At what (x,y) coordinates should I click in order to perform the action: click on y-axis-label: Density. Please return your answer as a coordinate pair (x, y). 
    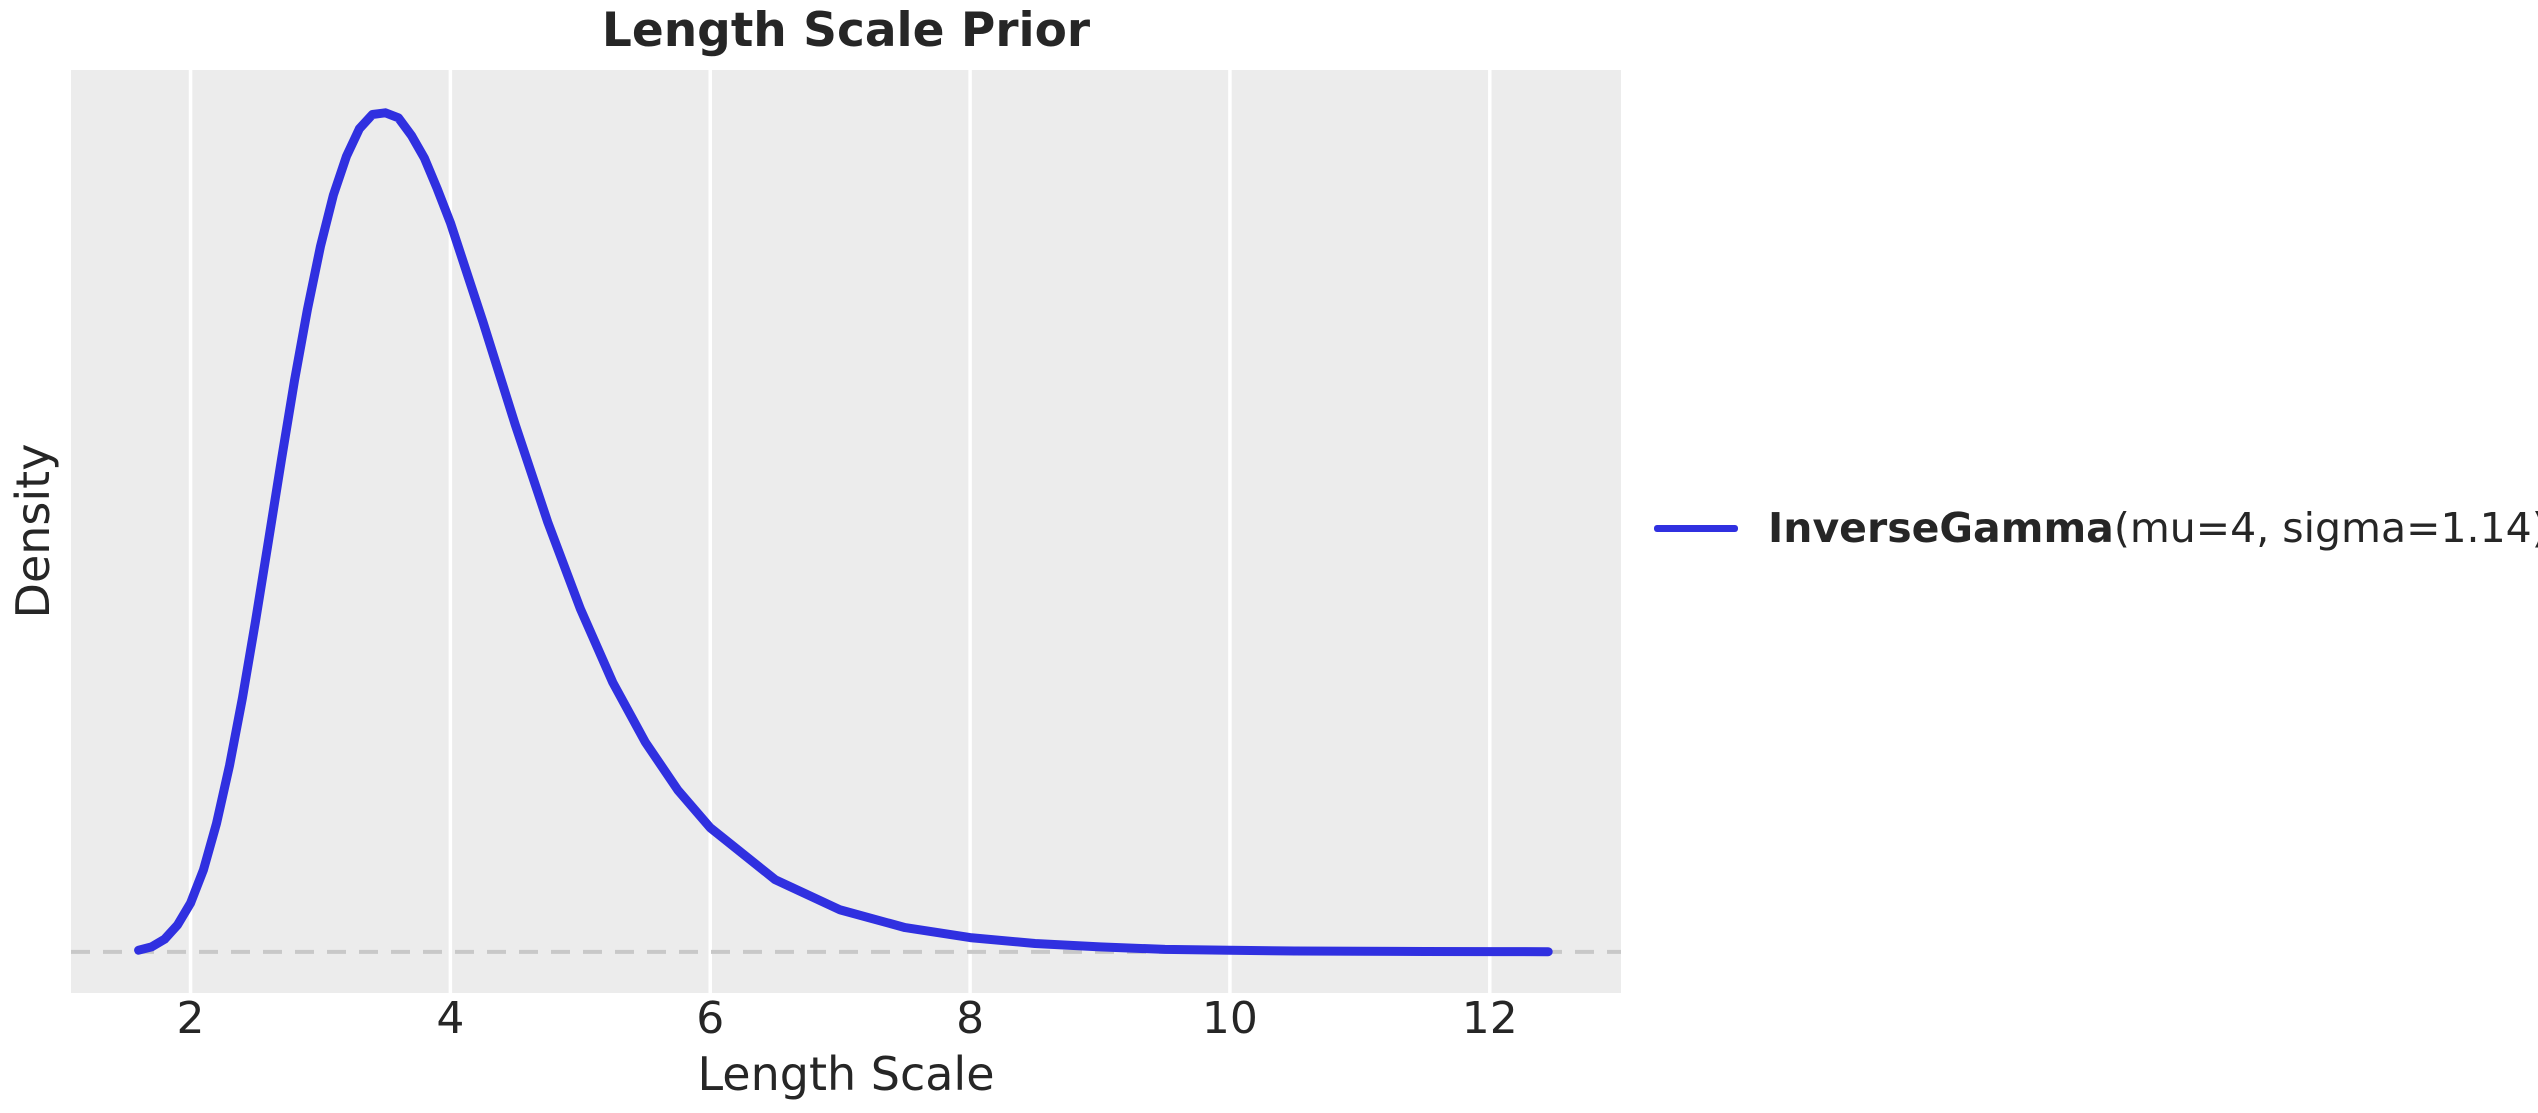
    Looking at the image, I should click on (33, 531).